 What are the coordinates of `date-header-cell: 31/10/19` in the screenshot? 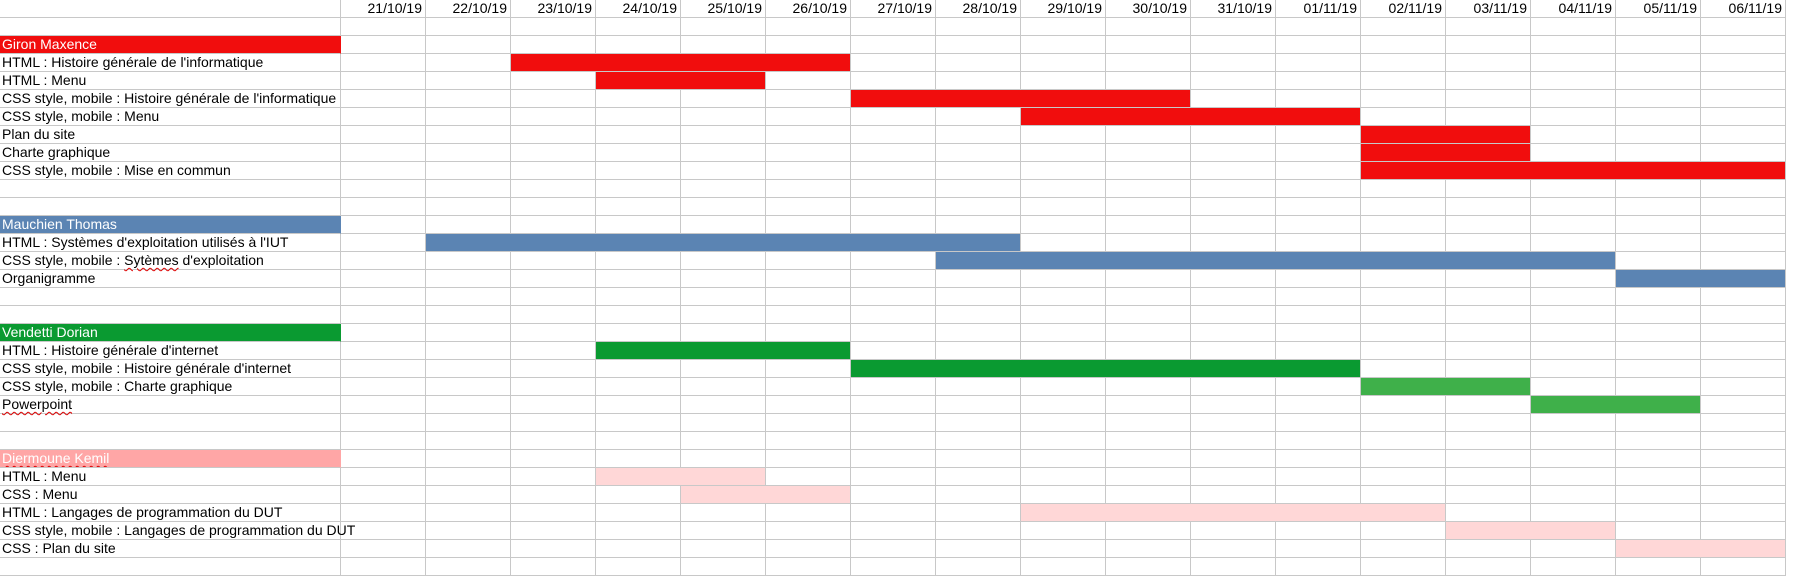 It's located at (1233, 9).